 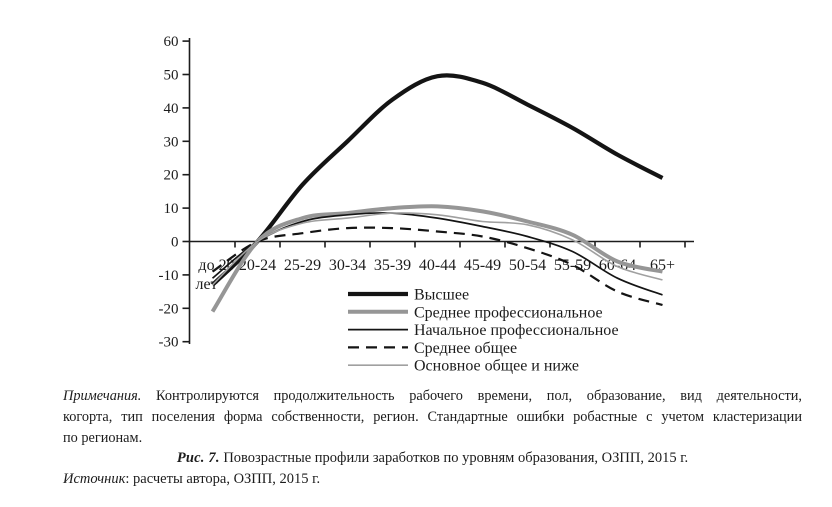 What do you see at coordinates (171, 209) in the screenshot?
I see `y-tick-label: 10` at bounding box center [171, 209].